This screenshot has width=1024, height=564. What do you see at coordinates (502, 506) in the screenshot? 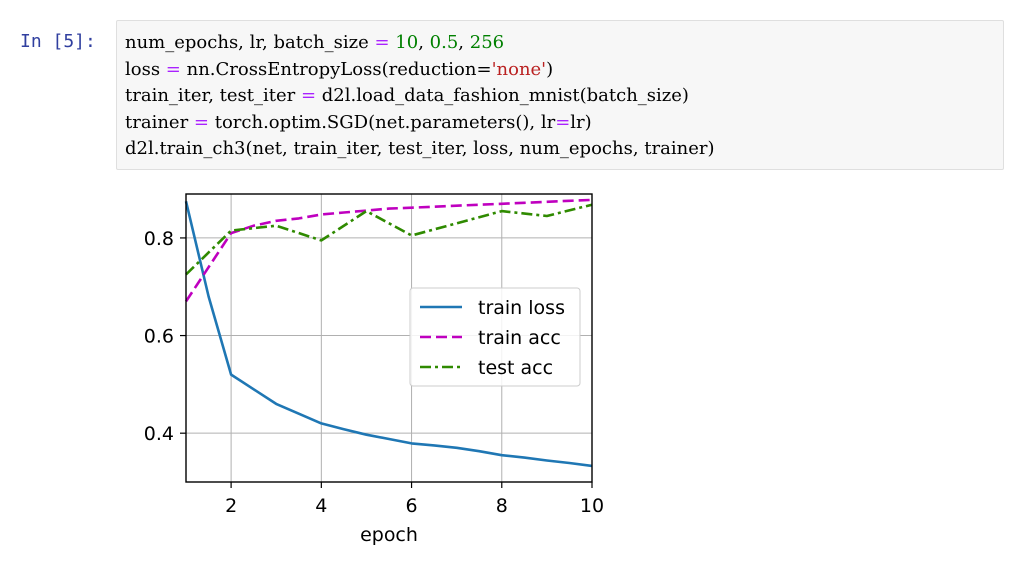
I see `x-tick-label: 8` at bounding box center [502, 506].